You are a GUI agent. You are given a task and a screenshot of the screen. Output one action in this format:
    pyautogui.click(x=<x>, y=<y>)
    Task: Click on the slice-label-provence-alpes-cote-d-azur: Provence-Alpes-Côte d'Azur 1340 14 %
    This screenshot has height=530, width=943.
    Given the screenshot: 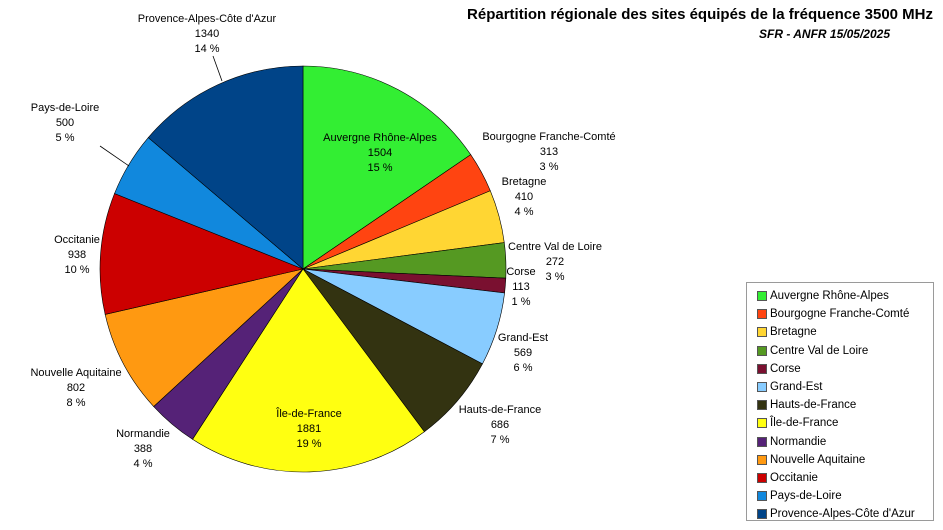 What is the action you would take?
    pyautogui.click(x=207, y=34)
    